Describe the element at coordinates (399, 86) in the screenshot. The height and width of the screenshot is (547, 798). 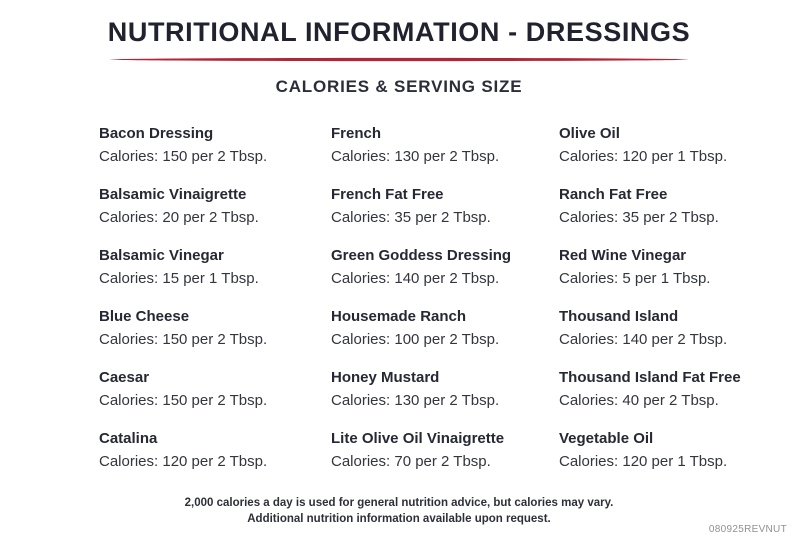
I see `section-subtitle: CALORIES & SERVING SIZE` at that location.